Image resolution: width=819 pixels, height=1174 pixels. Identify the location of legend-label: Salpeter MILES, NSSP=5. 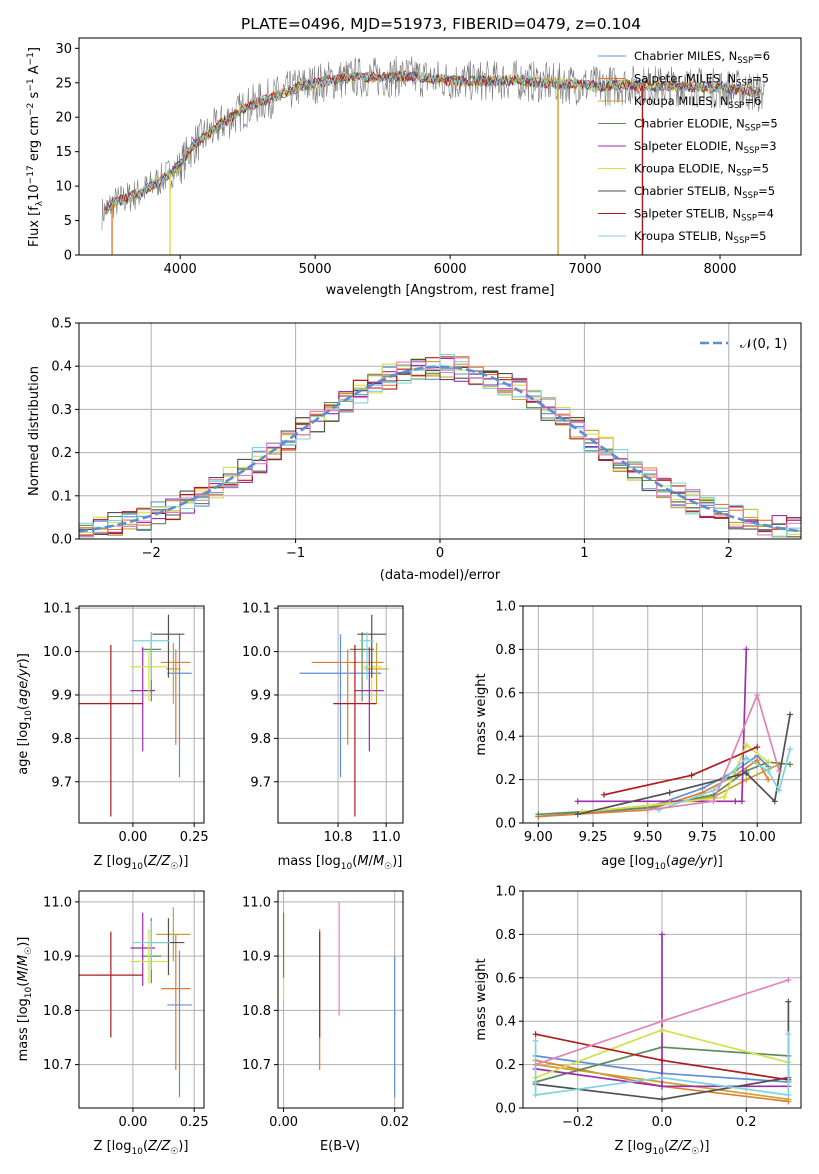
(701, 80).